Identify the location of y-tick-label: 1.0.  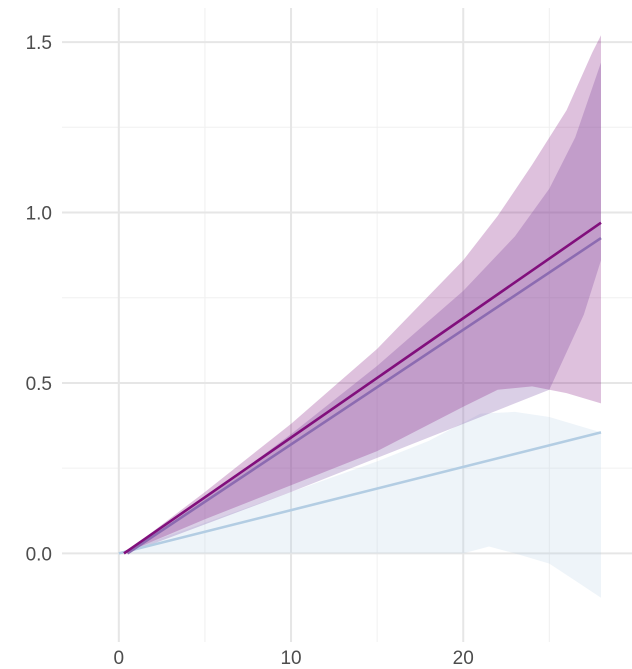
(39, 214).